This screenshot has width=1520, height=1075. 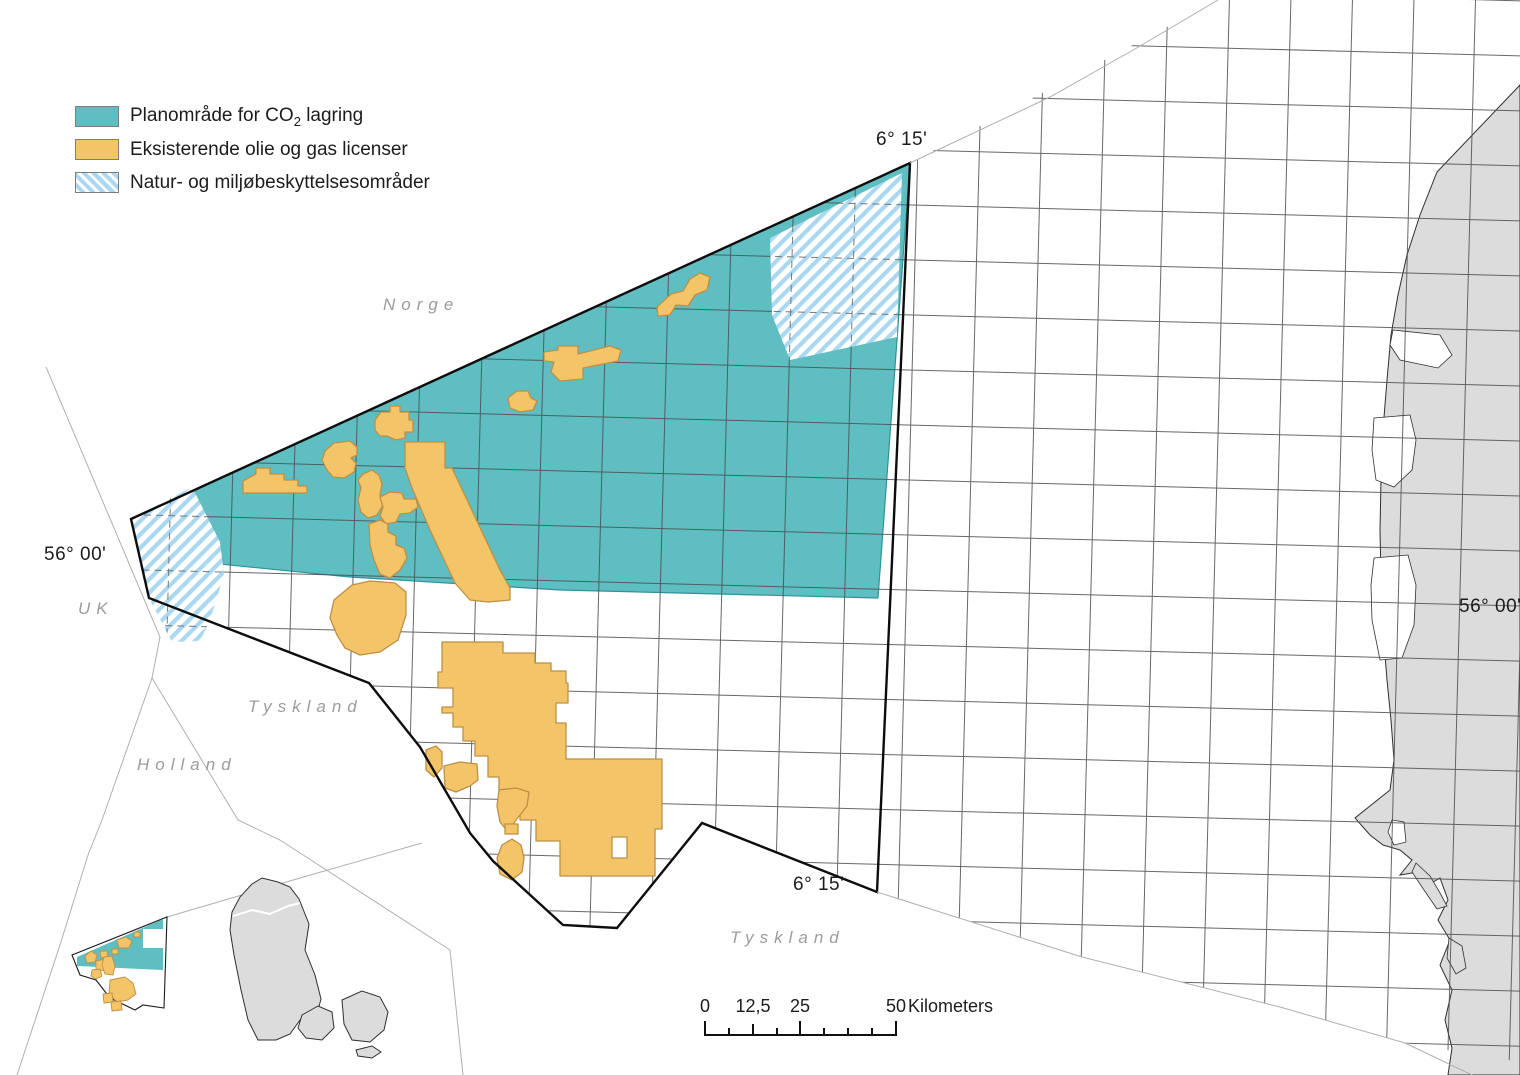 I want to click on orange-swatch-icon, so click(x=97, y=149).